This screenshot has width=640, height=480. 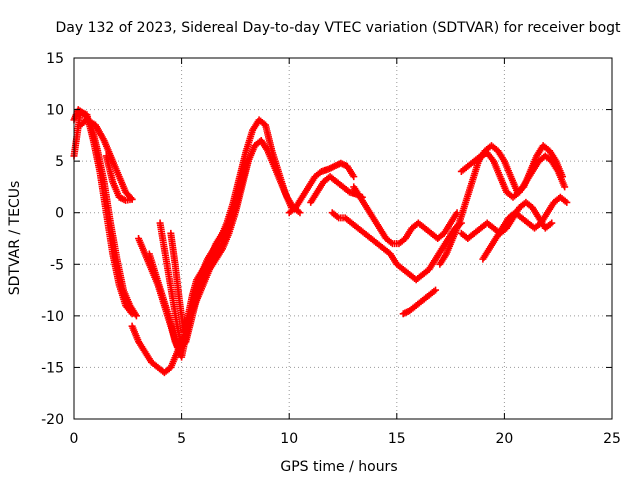 What do you see at coordinates (57, 265) in the screenshot?
I see `y-tick-label: -5` at bounding box center [57, 265].